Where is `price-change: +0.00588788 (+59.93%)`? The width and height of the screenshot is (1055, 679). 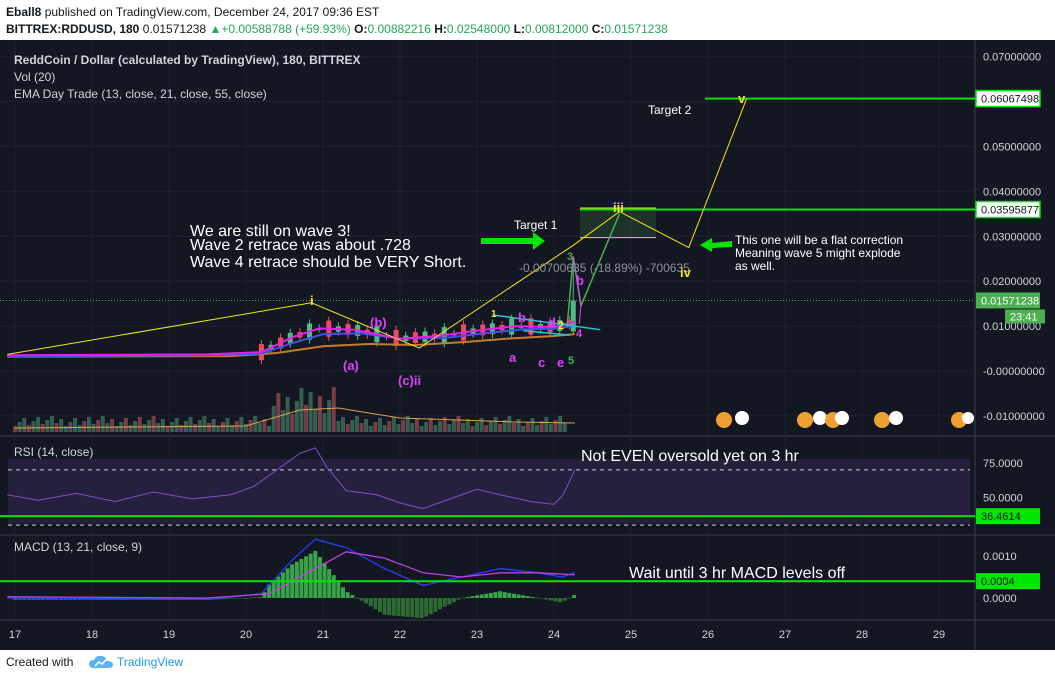 price-change: +0.00588788 (+59.93%) is located at coordinates (286, 29).